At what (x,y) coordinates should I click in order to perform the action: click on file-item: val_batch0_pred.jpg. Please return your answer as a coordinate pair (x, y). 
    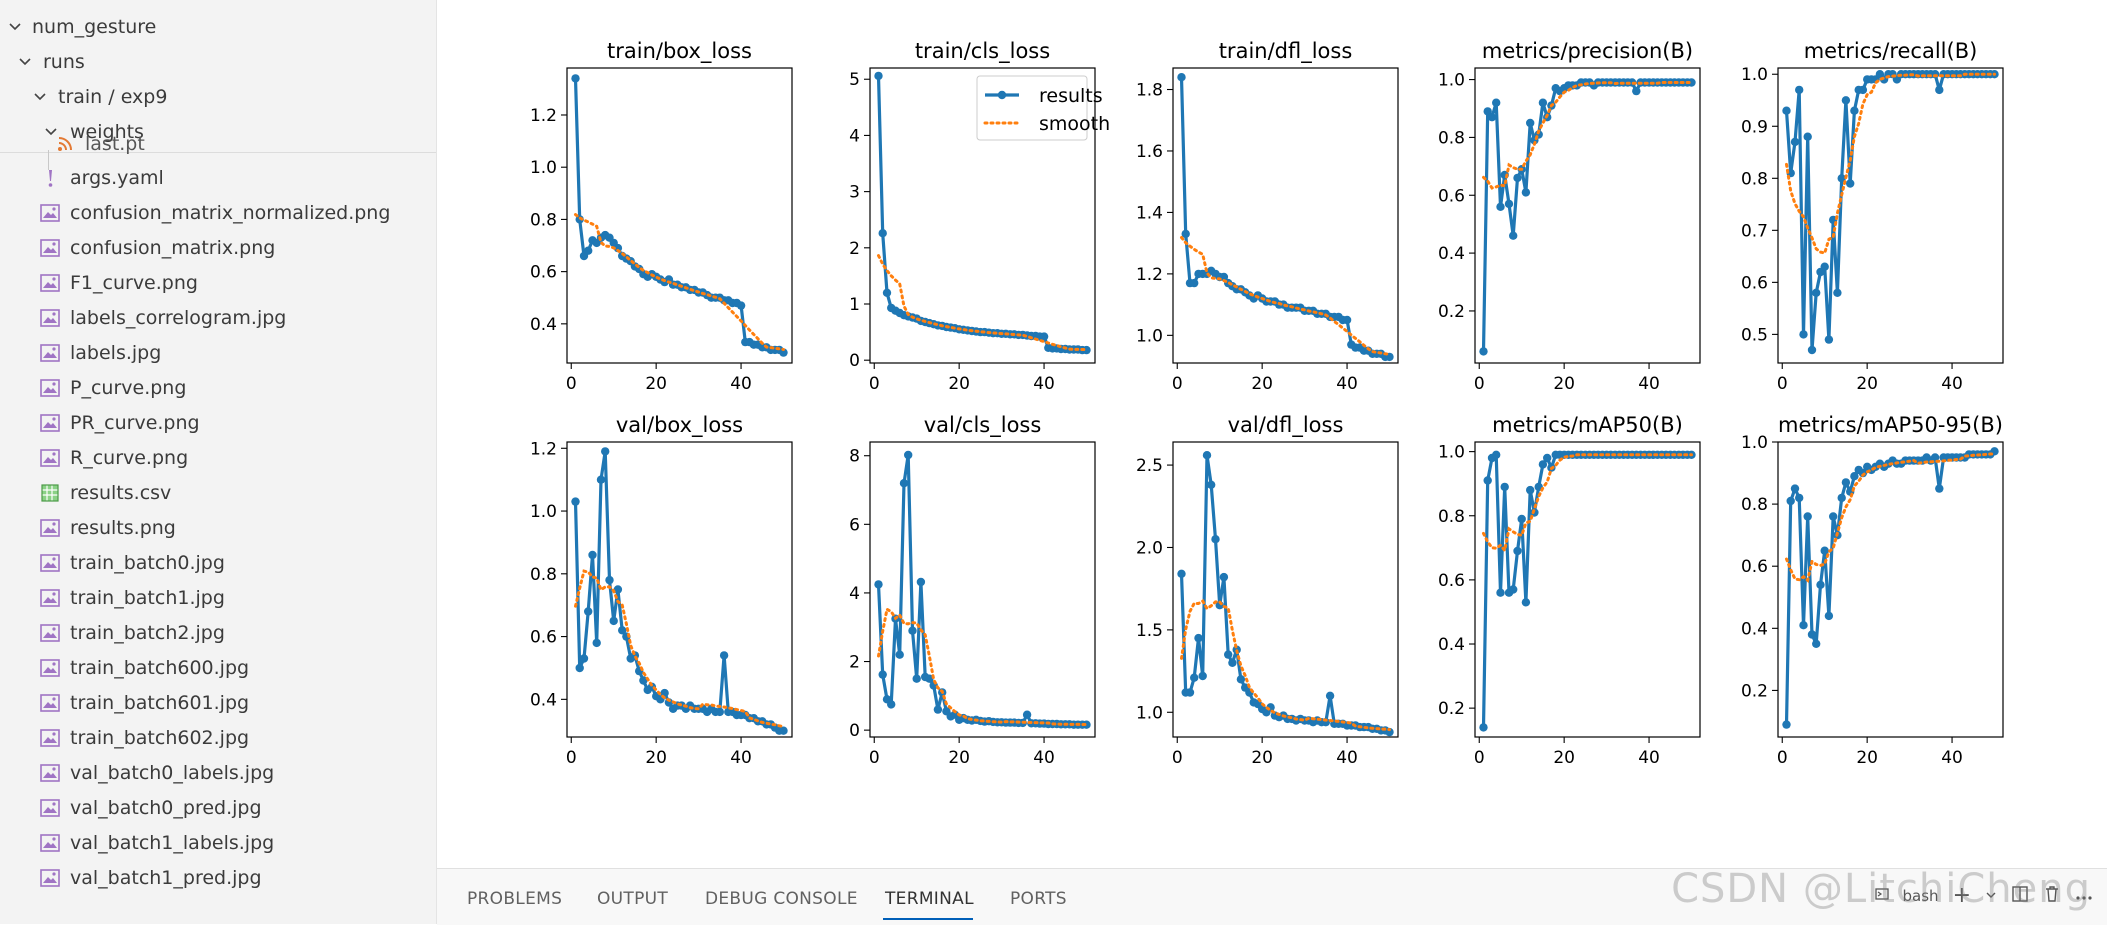
    Looking at the image, I should click on (218, 808).